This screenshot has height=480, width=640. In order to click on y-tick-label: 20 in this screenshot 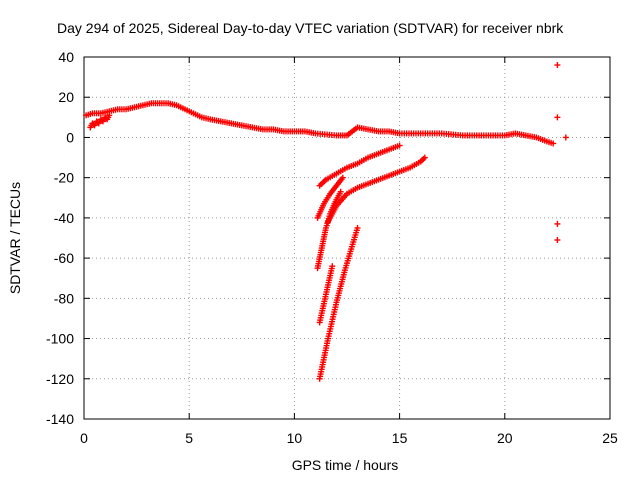, I will do `click(66, 97)`.